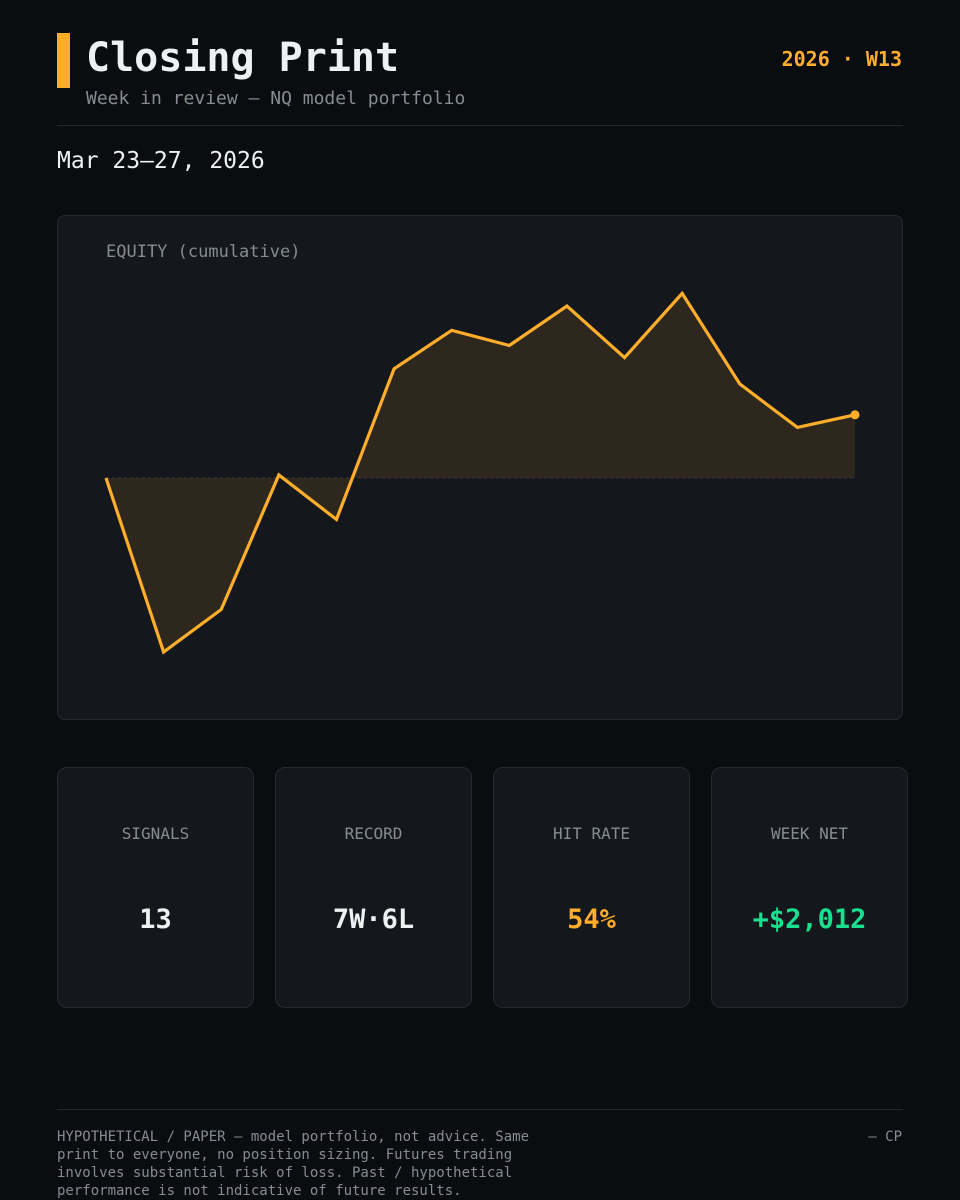  What do you see at coordinates (373, 833) in the screenshot?
I see `stat-label: RECORD` at bounding box center [373, 833].